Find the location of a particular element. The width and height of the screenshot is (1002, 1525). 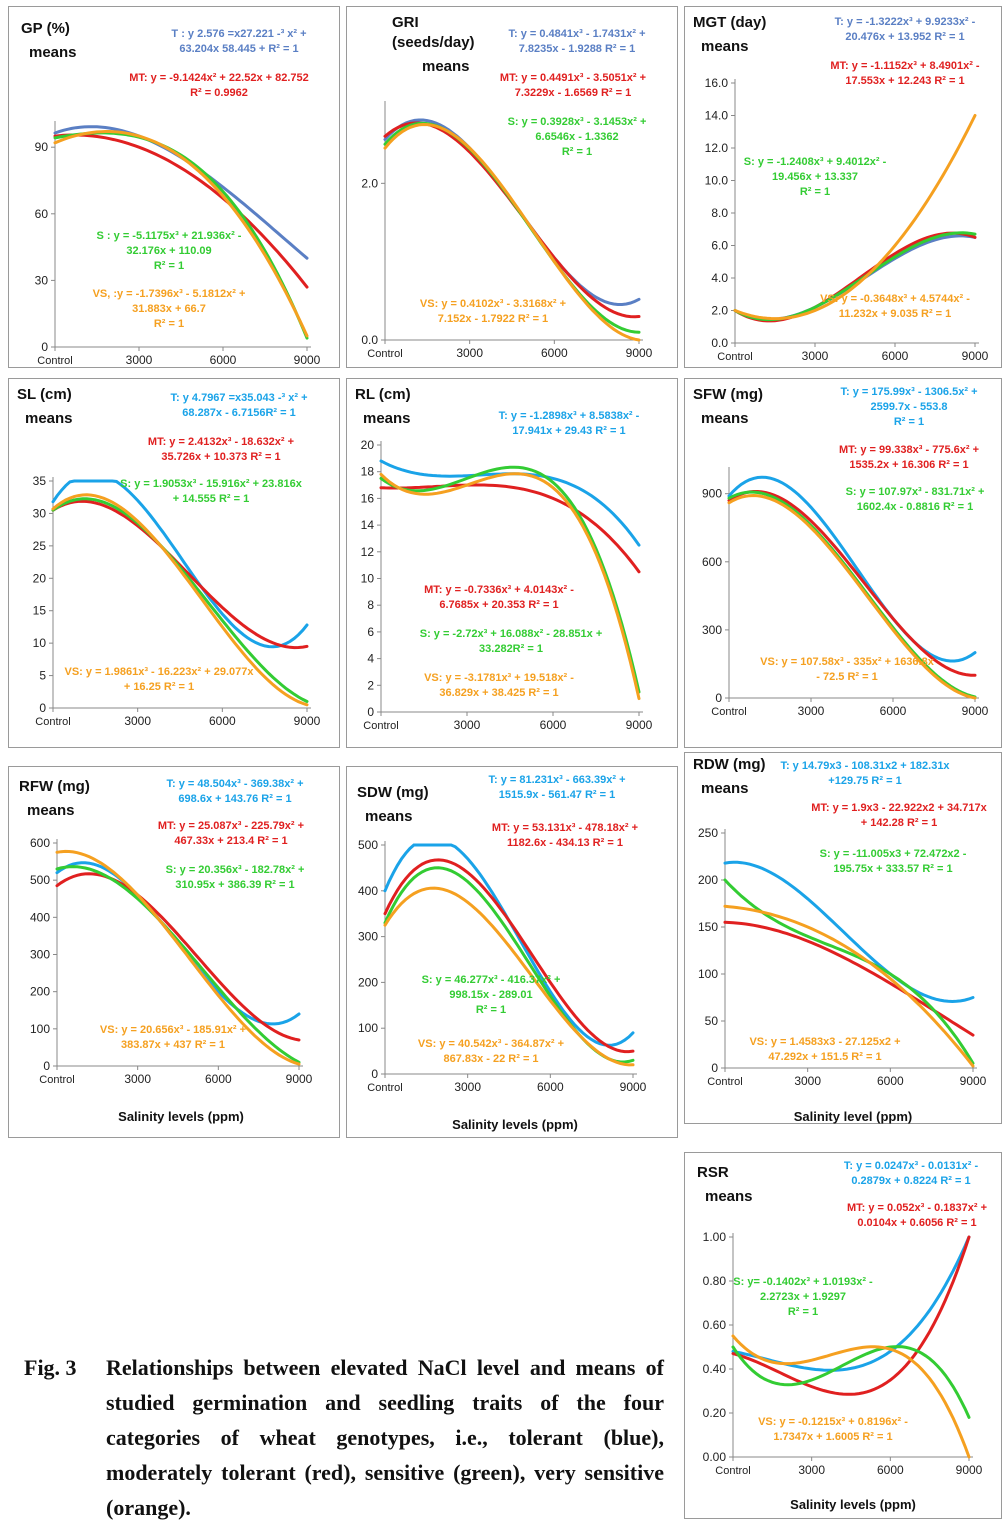

y-tick-label: 20 is located at coordinates (368, 445).